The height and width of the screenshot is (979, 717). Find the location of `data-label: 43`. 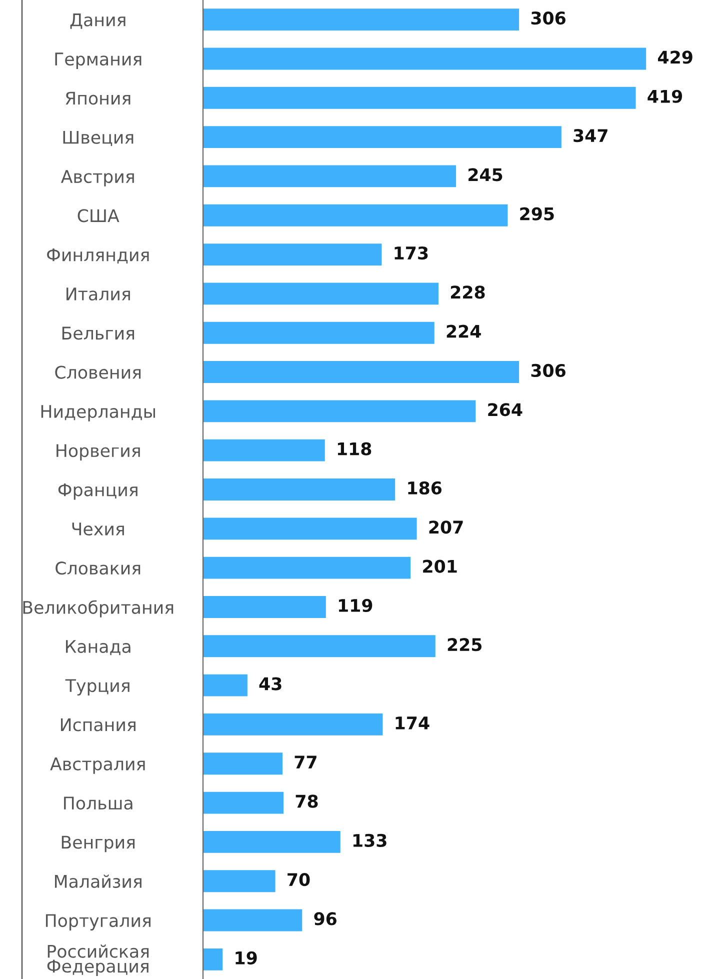

data-label: 43 is located at coordinates (270, 683).